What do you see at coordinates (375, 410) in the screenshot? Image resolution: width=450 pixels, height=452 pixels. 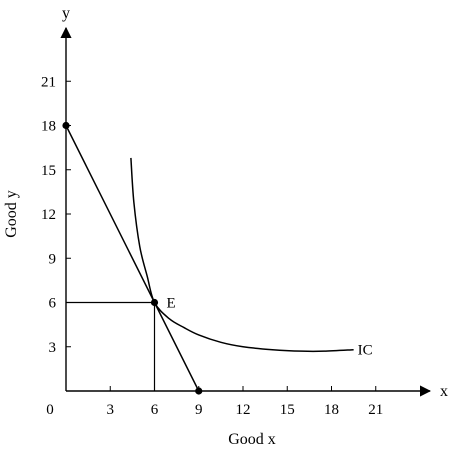 I see `x-tick-label: 21` at bounding box center [375, 410].